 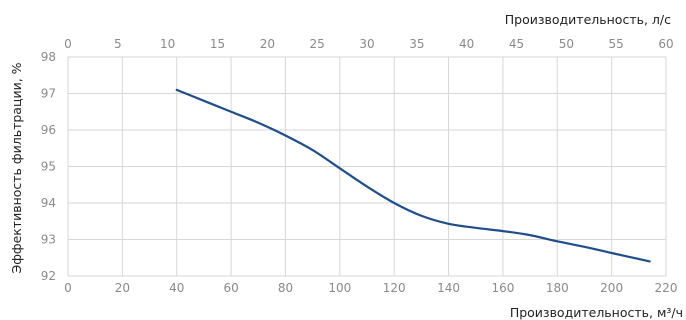 What do you see at coordinates (588, 19) in the screenshot?
I see `top-x-axis-label: Производительность, л/с` at bounding box center [588, 19].